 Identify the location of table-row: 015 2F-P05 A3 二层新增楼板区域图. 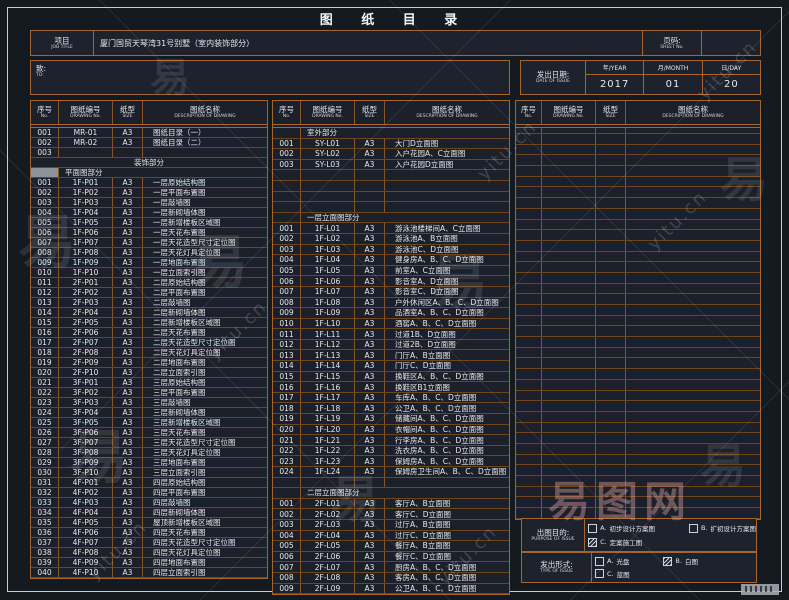
(149, 323).